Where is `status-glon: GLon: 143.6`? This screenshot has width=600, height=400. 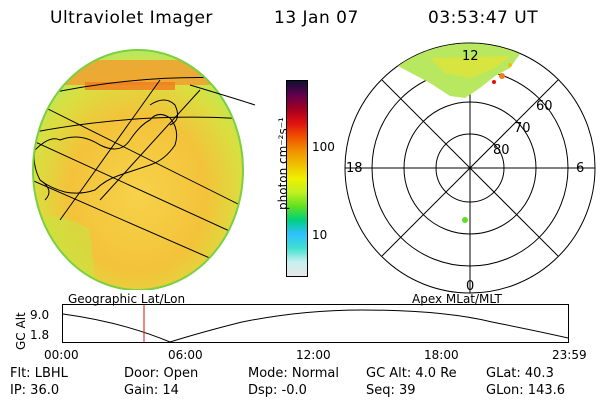 status-glon: GLon: 143.6 is located at coordinates (526, 390).